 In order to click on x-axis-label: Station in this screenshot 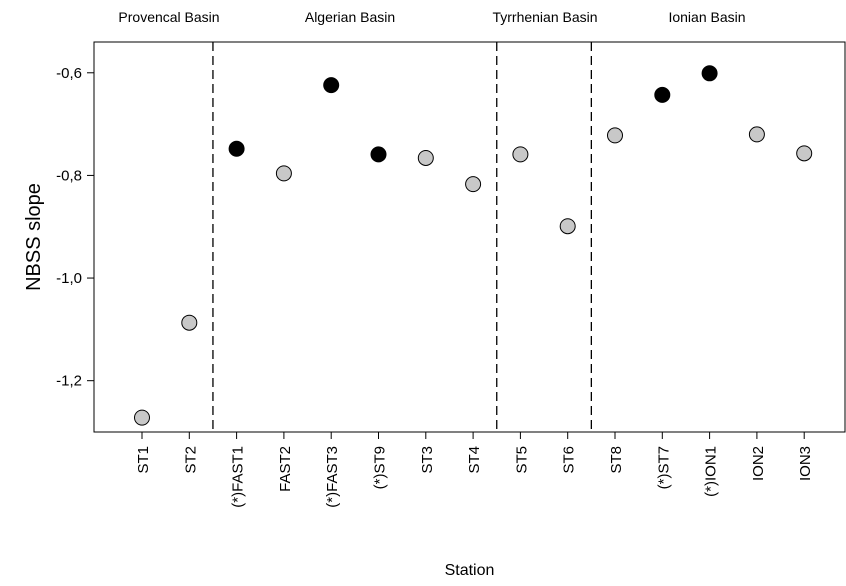, I will do `click(470, 570)`.